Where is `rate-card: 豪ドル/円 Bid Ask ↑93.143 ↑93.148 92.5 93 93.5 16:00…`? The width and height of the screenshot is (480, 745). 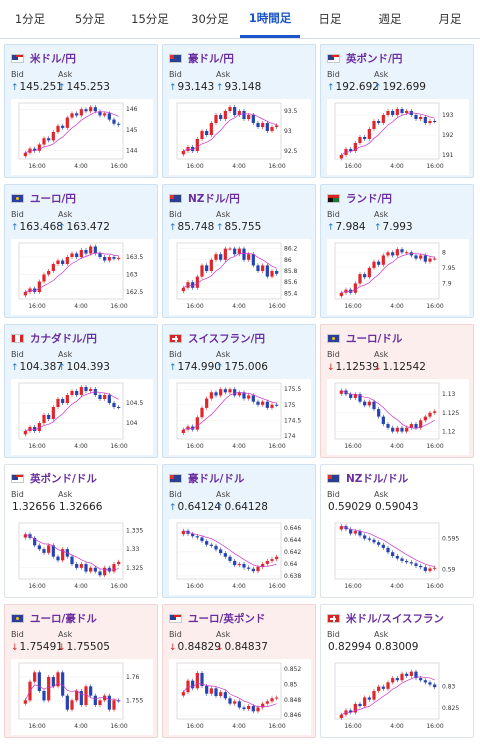
rate-card: 豪ドル/円 Bid Ask ↑93.143 ↑93.148 92.5 93 93.5 16:00… is located at coordinates (239, 111).